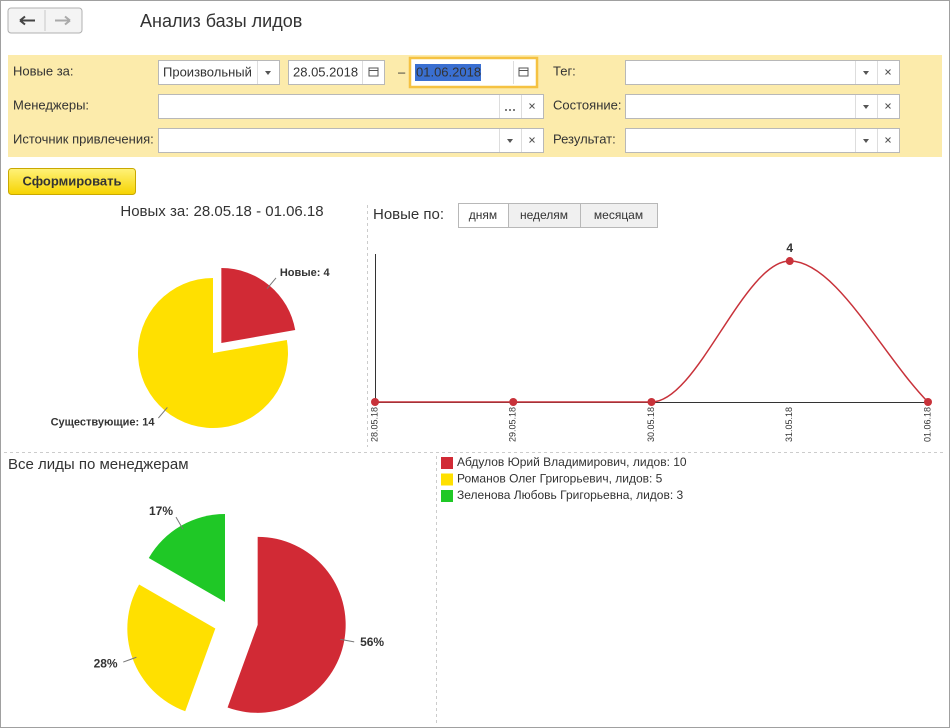  I want to click on chart-title: Новые по:, so click(408, 214).